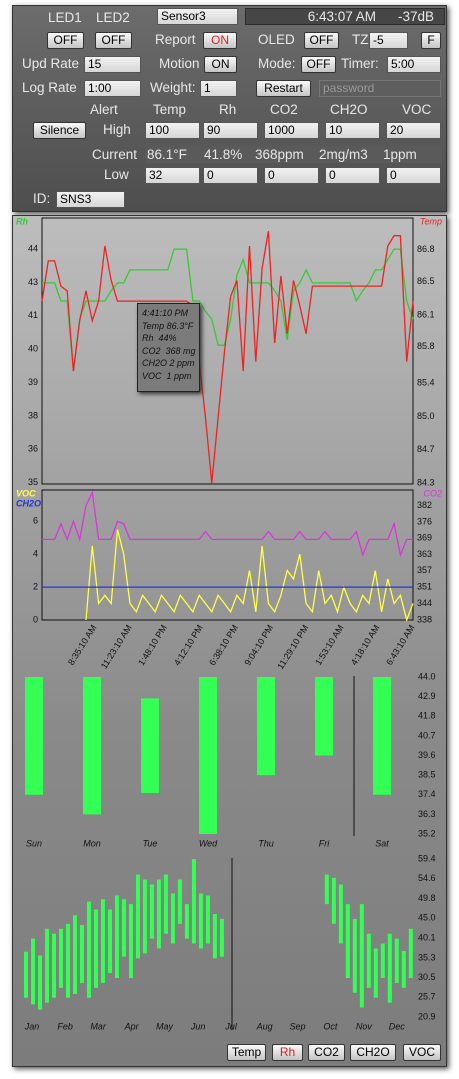 Image resolution: width=459 pixels, height=1079 pixels. I want to click on y-tick-label: 4, so click(35, 554).